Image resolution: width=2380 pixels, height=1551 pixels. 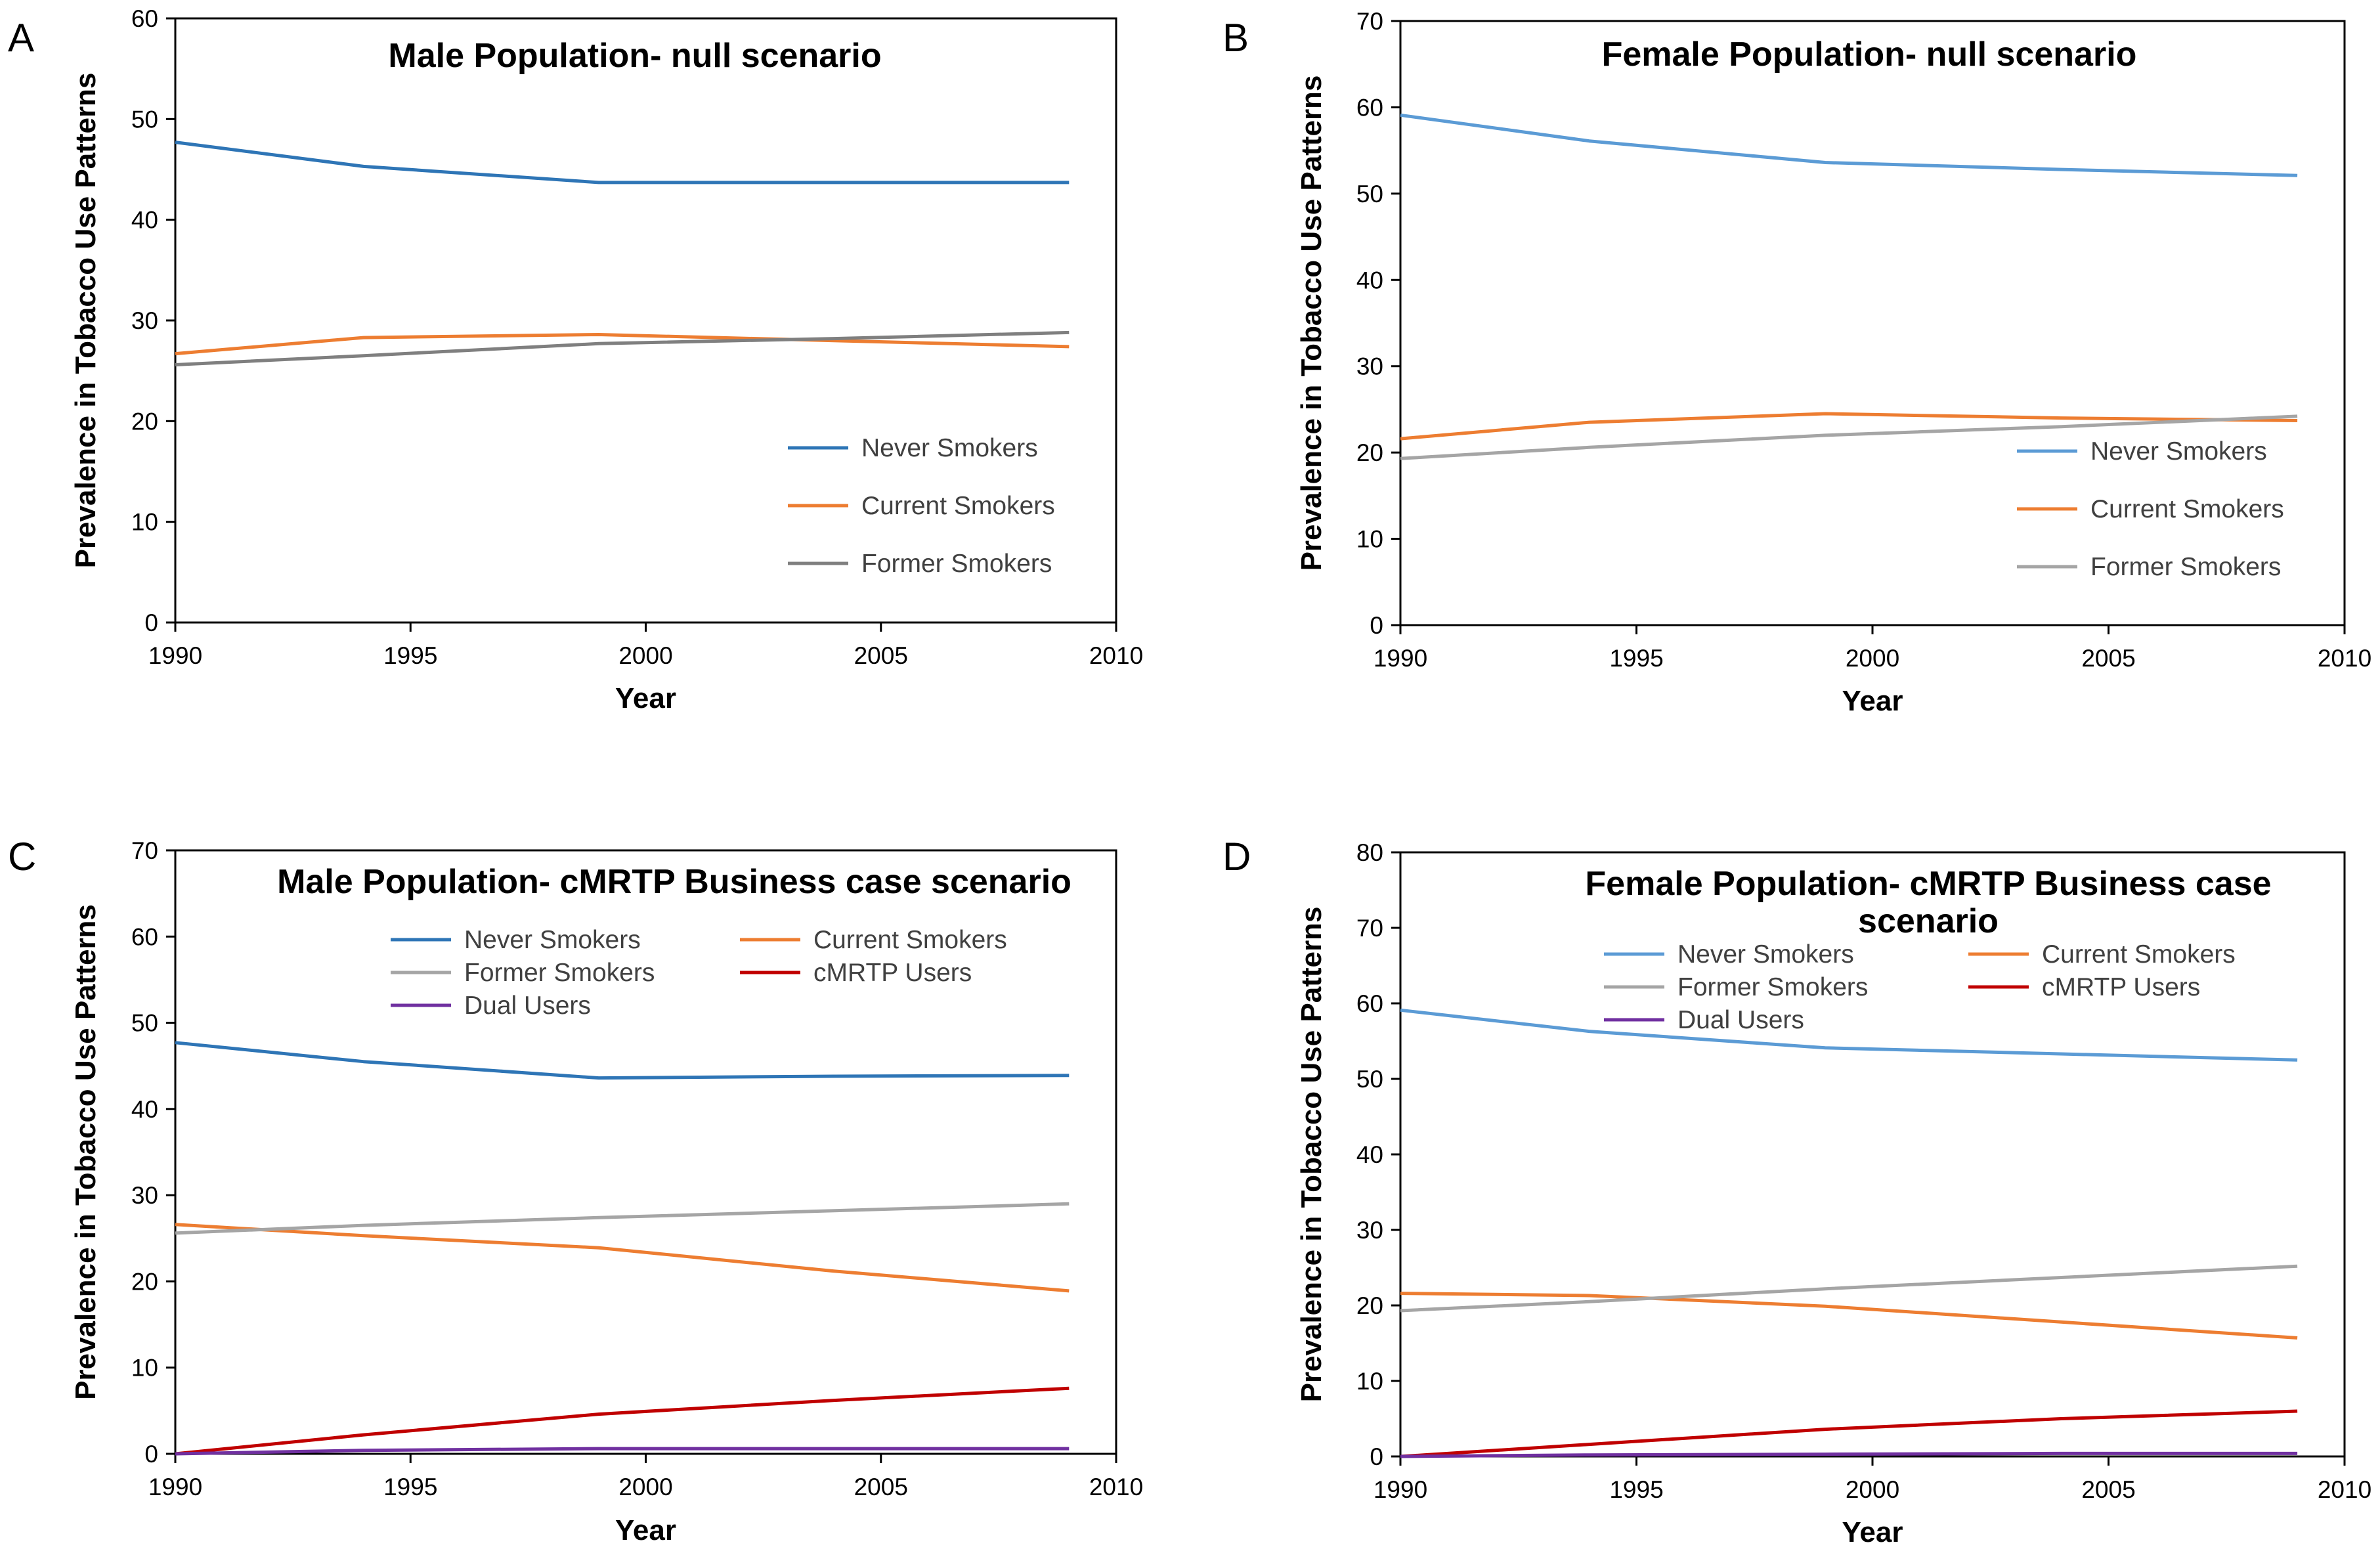 What do you see at coordinates (2108, 658) in the screenshot?
I see `panel-b-xtick-label: 2005` at bounding box center [2108, 658].